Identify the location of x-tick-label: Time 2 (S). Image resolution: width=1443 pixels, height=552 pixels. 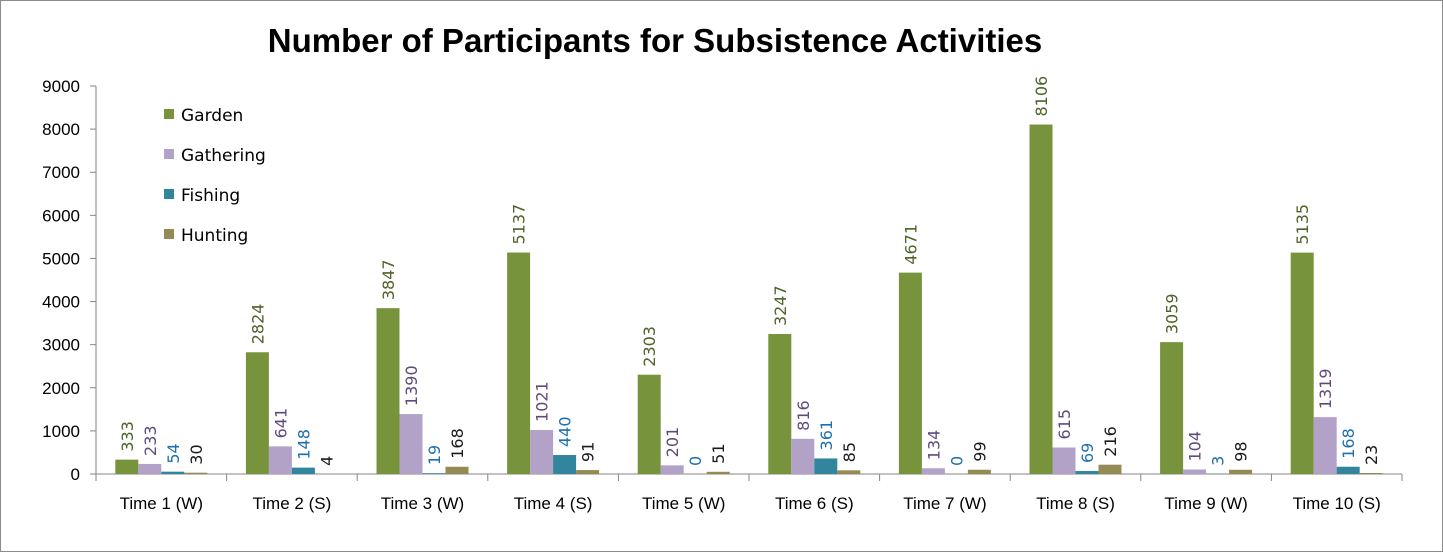
(292, 503).